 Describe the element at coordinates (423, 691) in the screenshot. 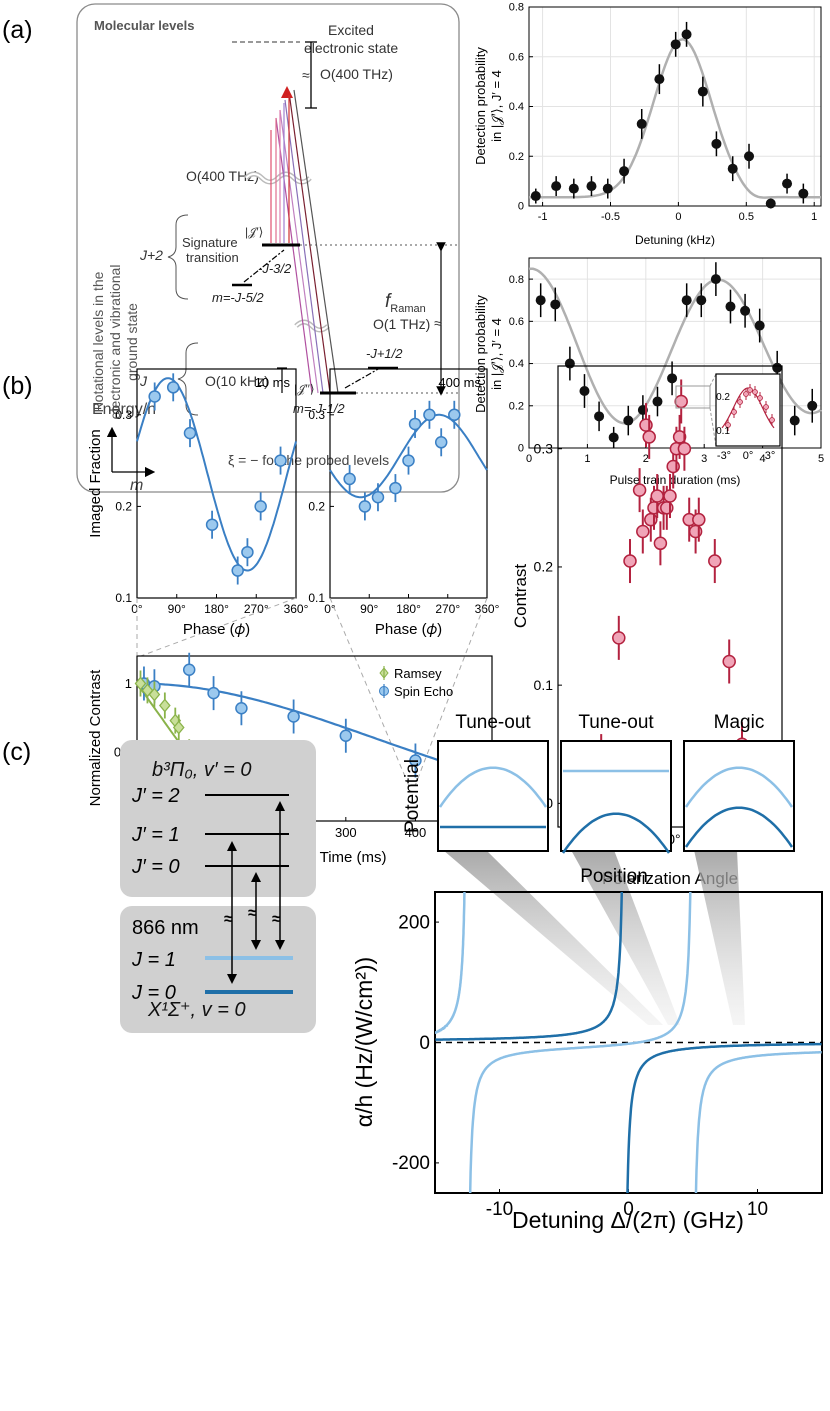

I see `legend-label-spin-echo: Spin Echo` at that location.